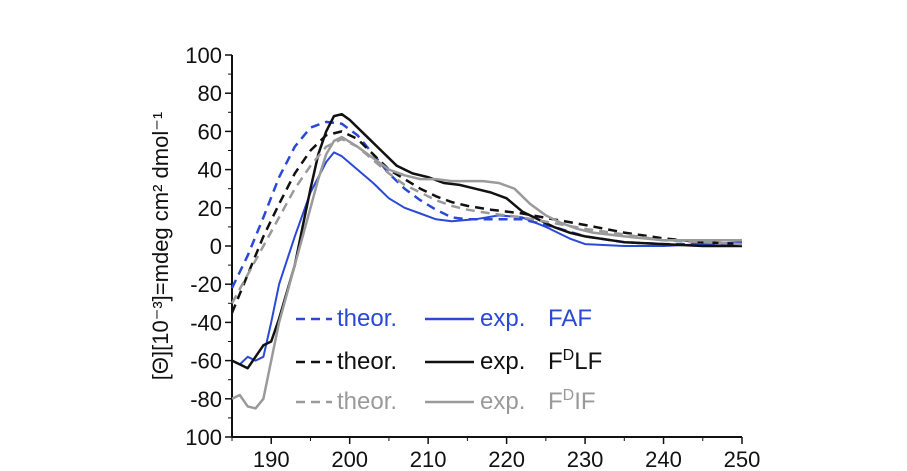  Describe the element at coordinates (206, 322) in the screenshot. I see `y-tick-label: -40` at that location.